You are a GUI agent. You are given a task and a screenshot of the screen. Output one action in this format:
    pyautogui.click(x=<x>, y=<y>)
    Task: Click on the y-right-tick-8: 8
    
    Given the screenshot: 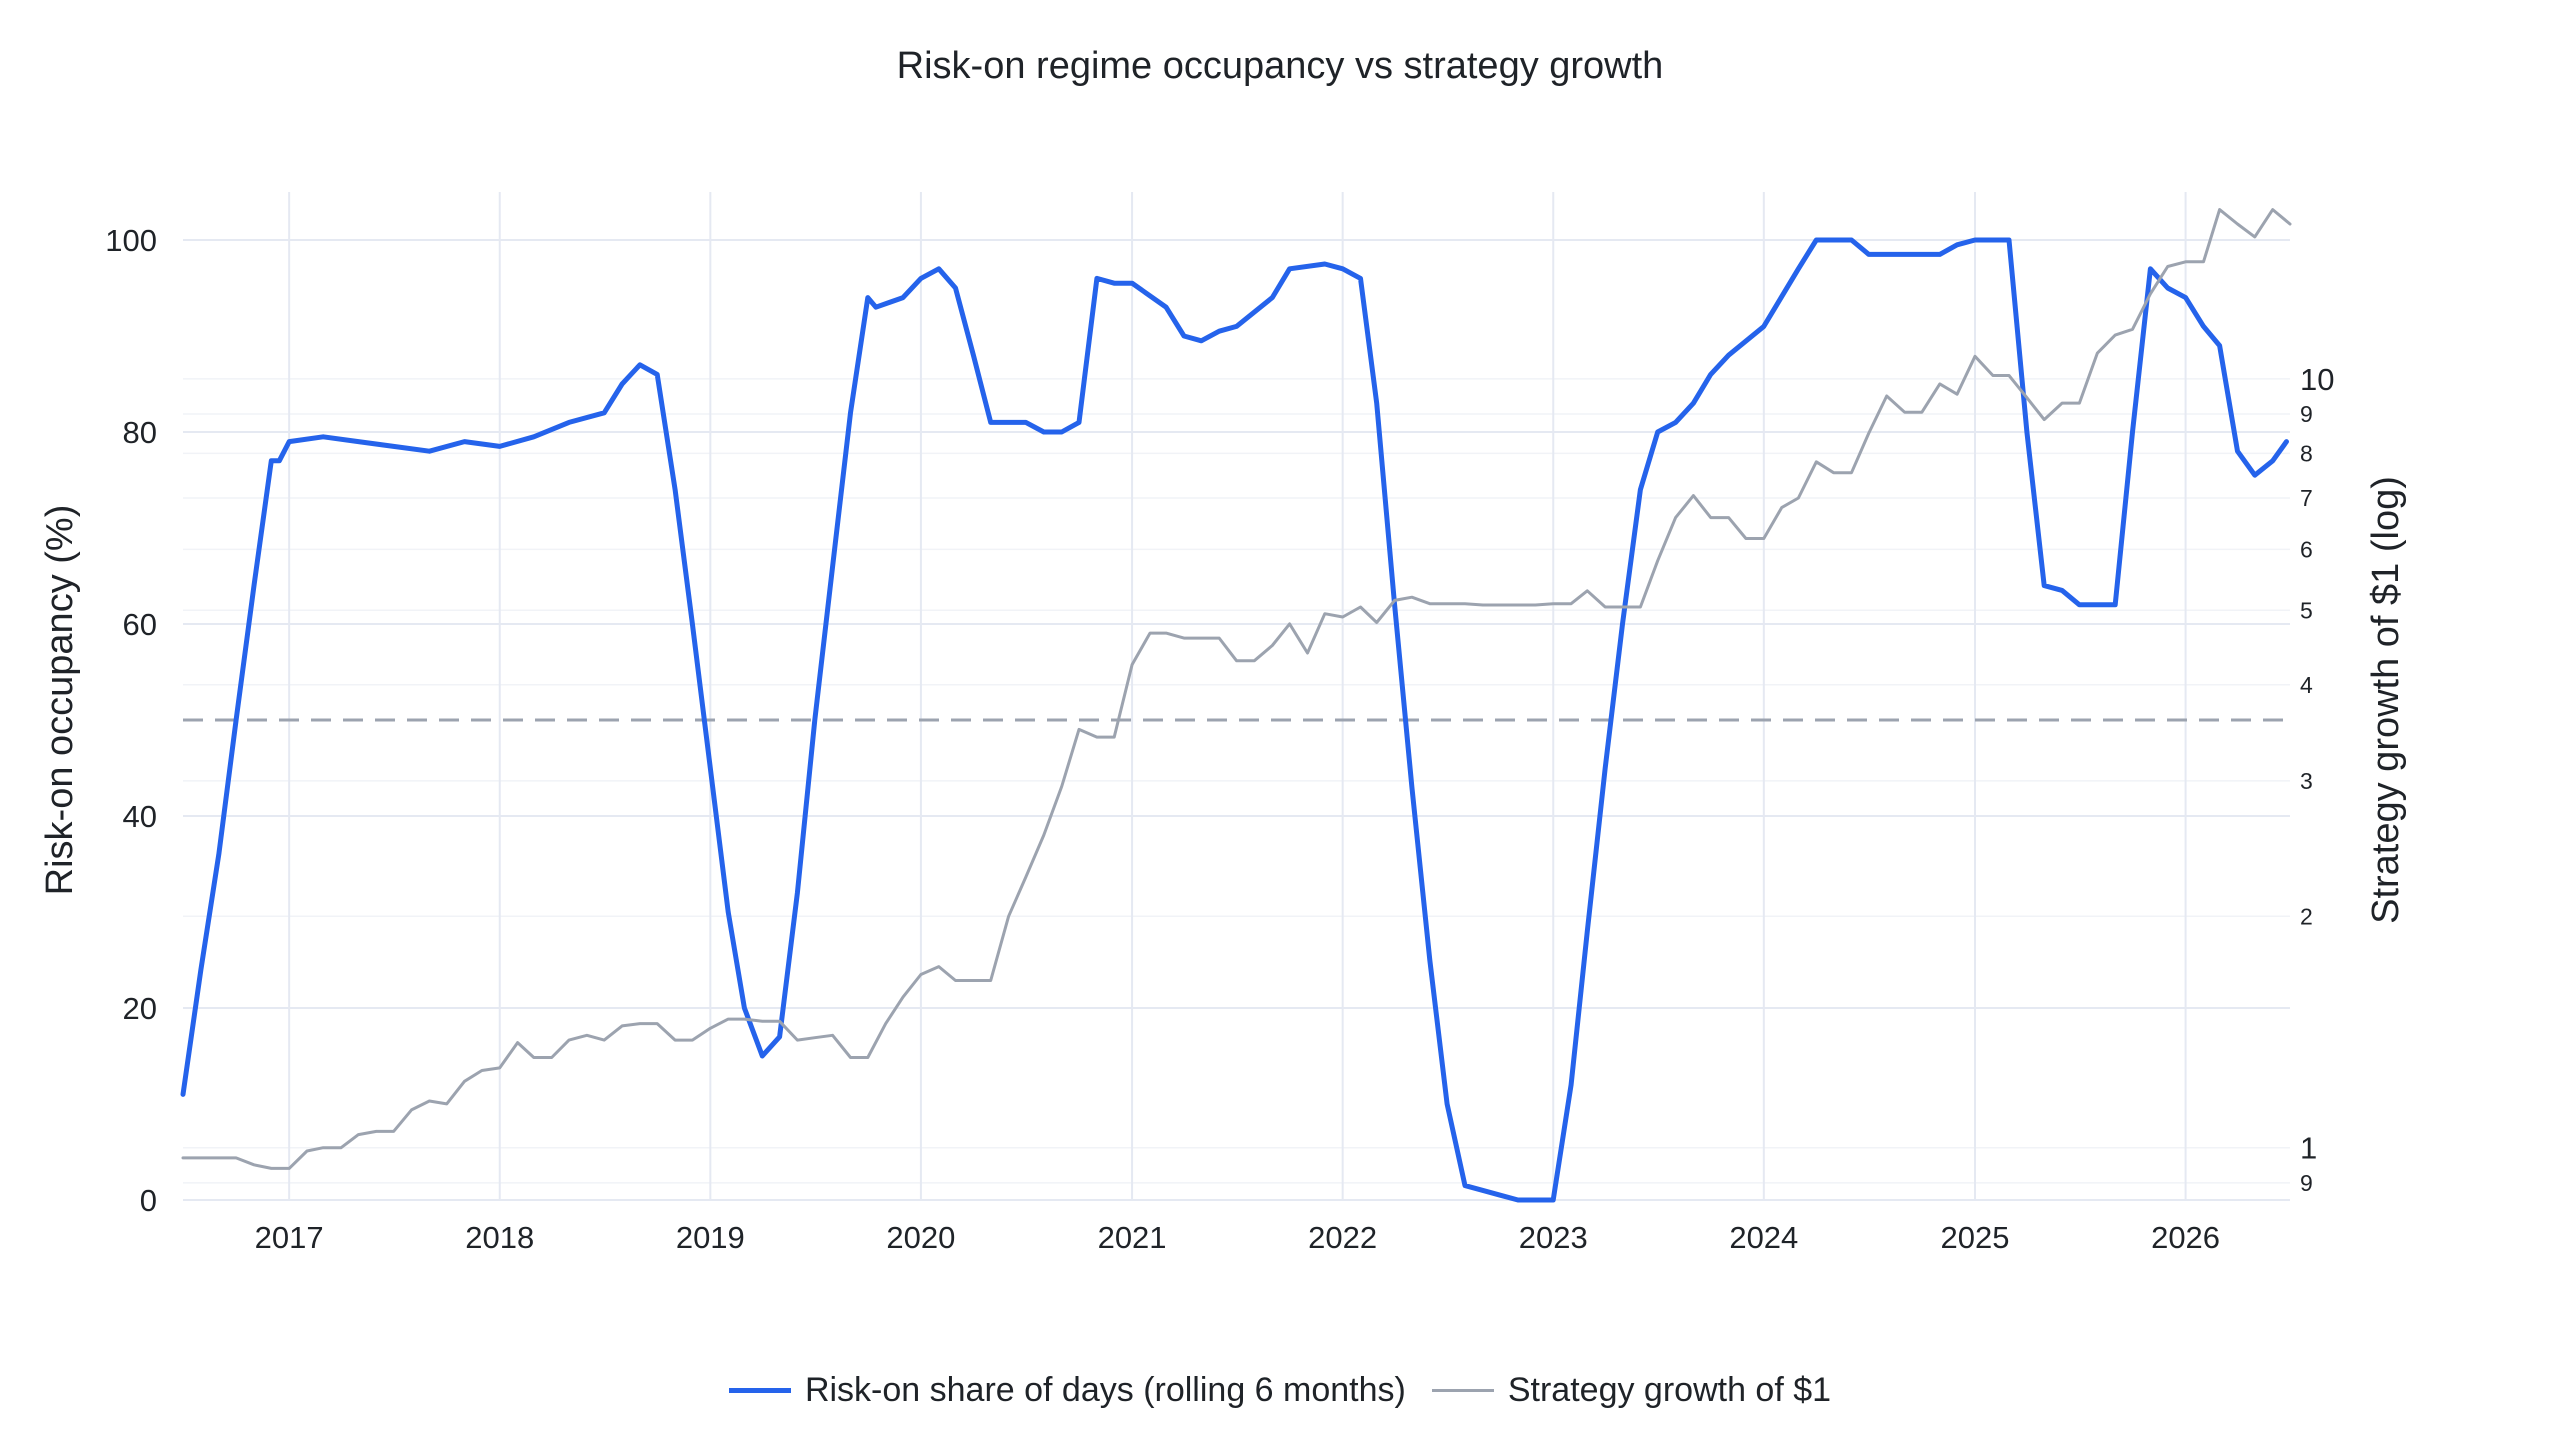 What is the action you would take?
    pyautogui.click(x=2306, y=453)
    